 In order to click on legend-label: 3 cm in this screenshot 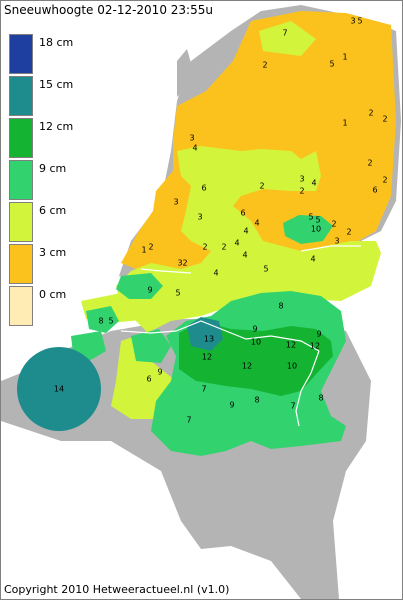, I will do `click(53, 252)`.